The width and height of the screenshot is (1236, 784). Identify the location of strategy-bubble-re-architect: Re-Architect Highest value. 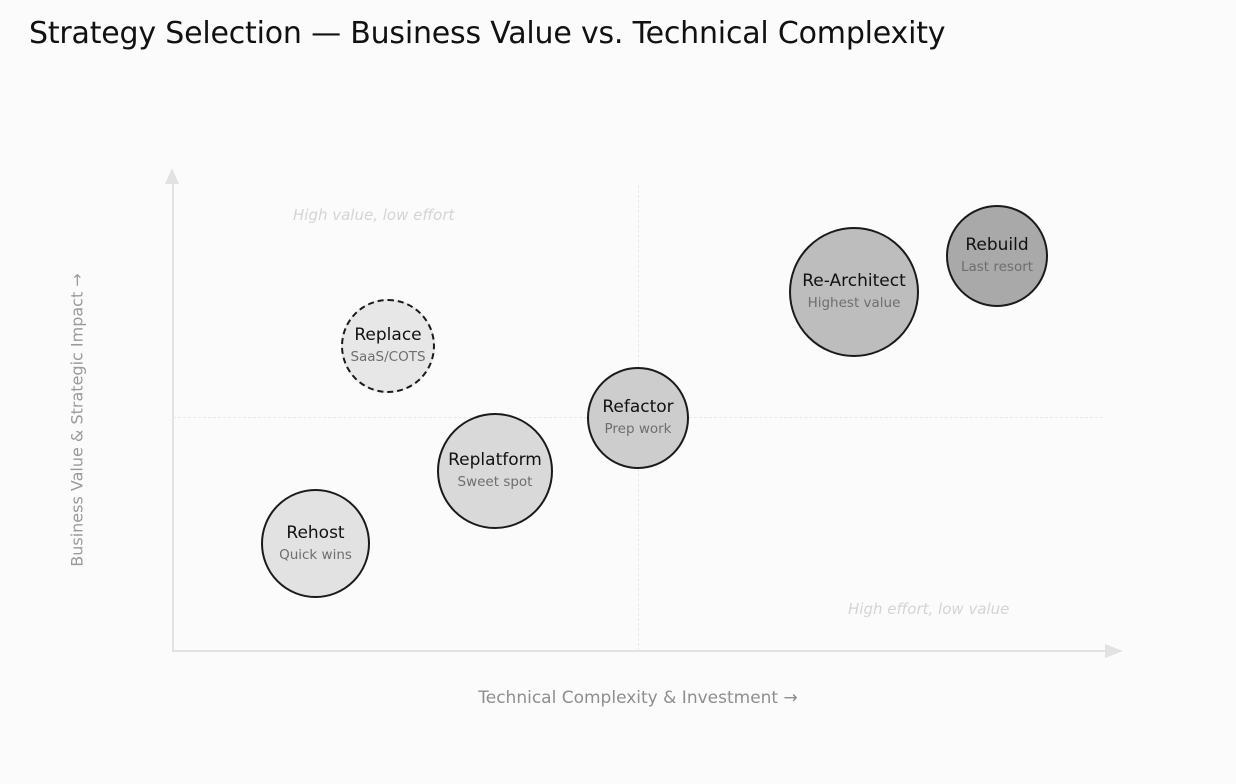
(854, 292).